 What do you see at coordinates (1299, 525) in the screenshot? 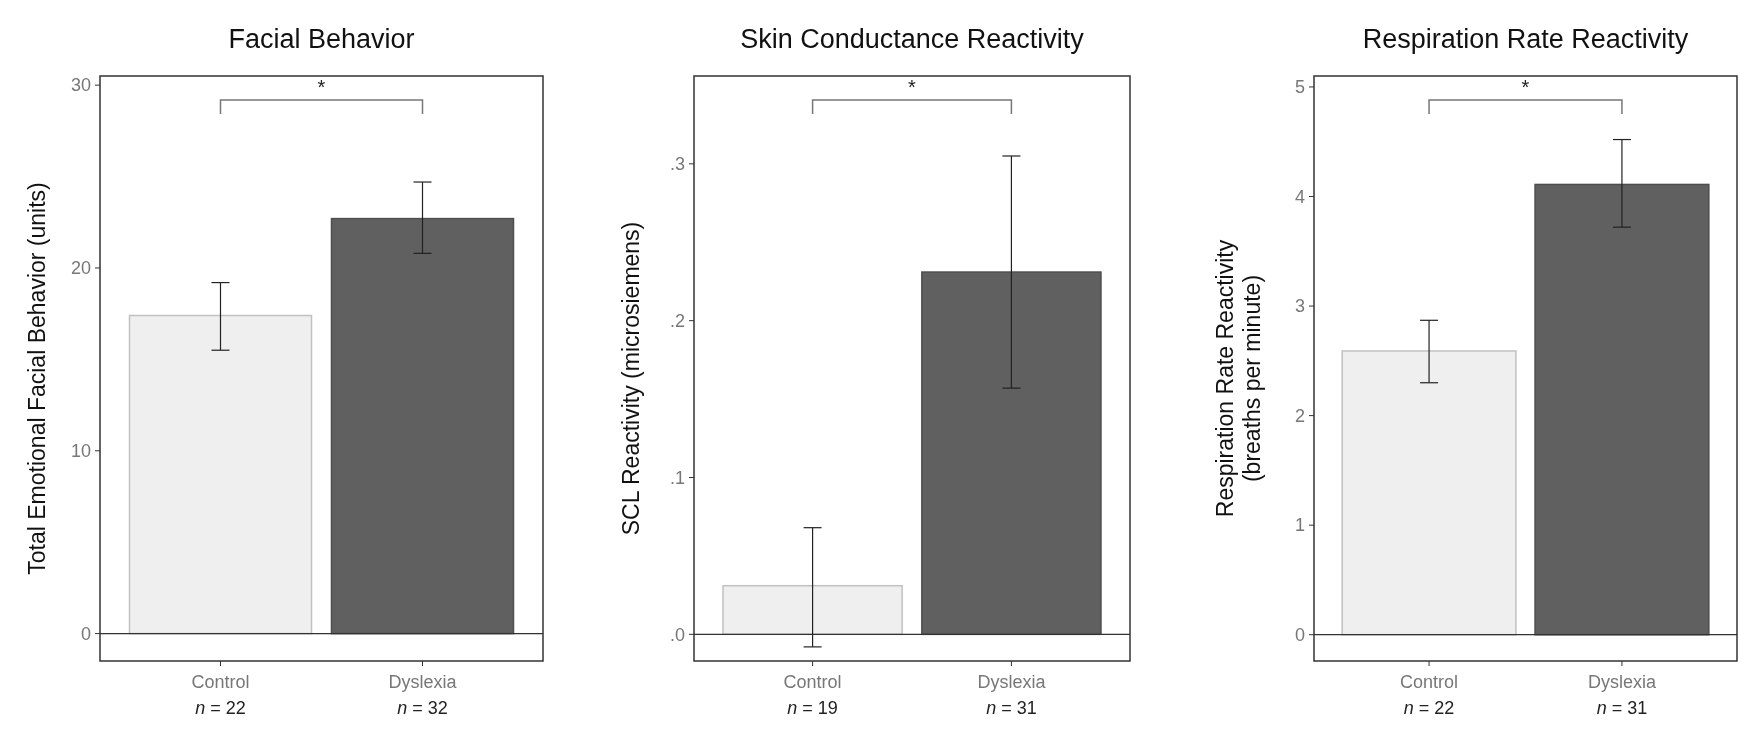
I see `y-tick-label: 1` at bounding box center [1299, 525].